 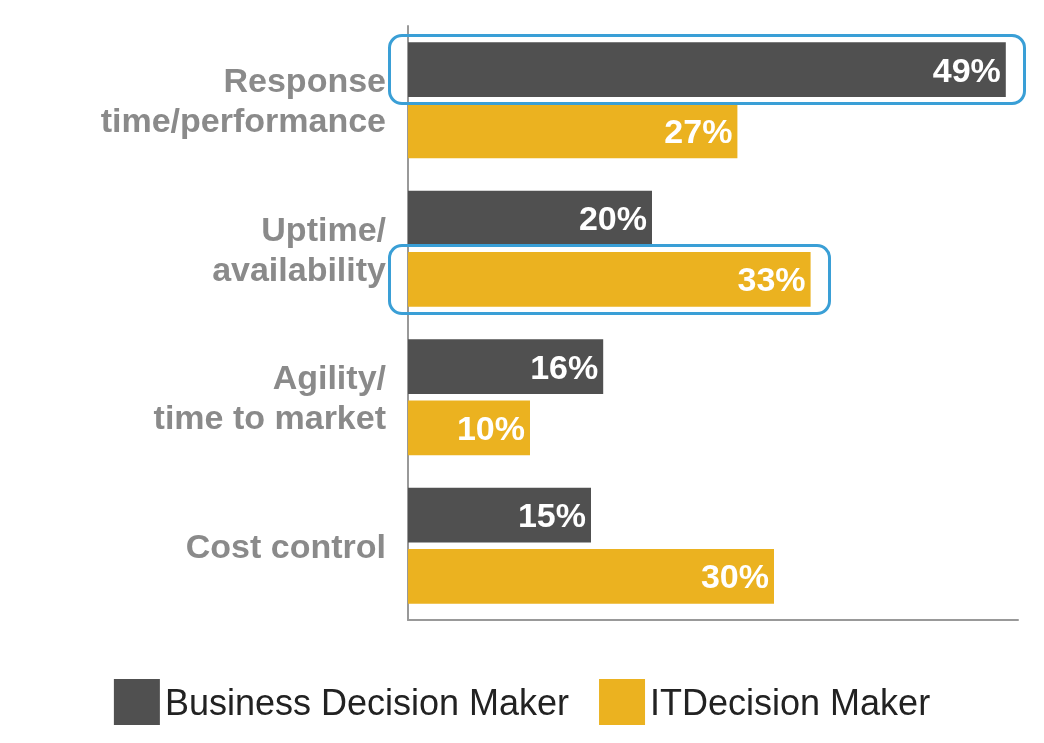 What do you see at coordinates (966, 69) in the screenshot?
I see `data-label: 49%` at bounding box center [966, 69].